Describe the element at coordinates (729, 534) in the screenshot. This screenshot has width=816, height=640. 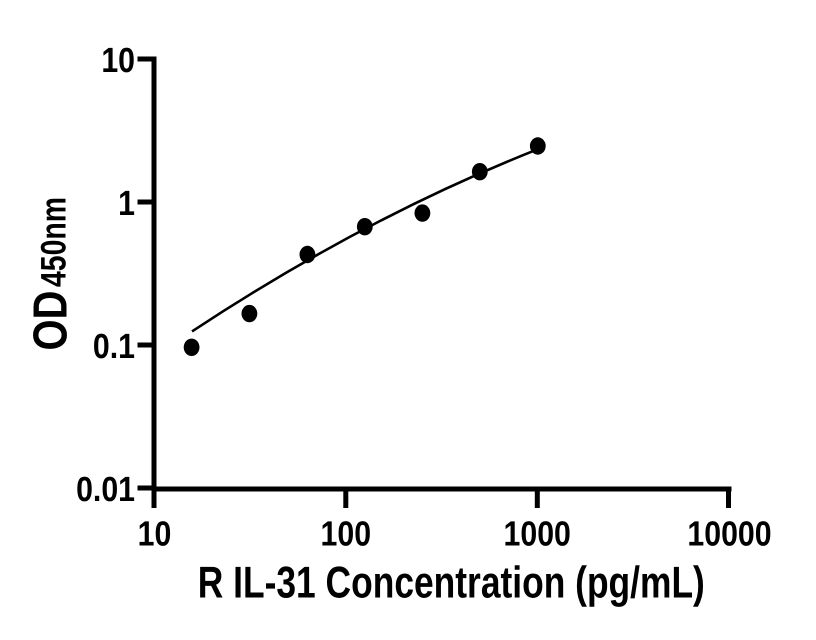
I see `svg-text: 10000` at that location.